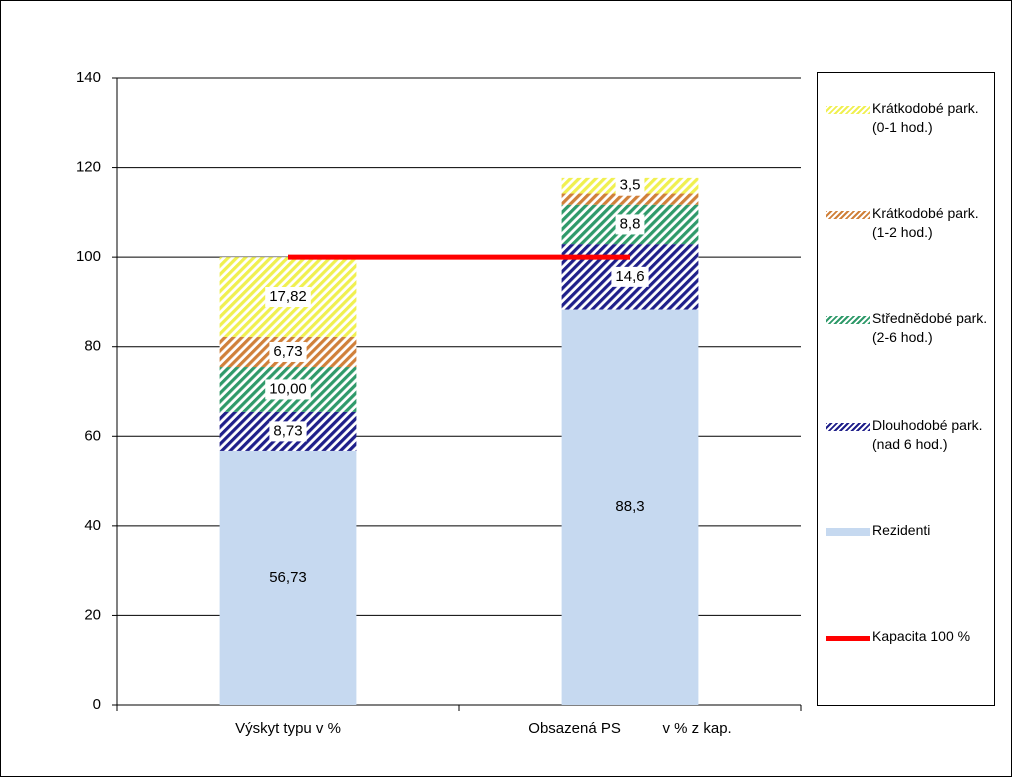  What do you see at coordinates (88, 77) in the screenshot?
I see `y-tick-label: 140` at bounding box center [88, 77].